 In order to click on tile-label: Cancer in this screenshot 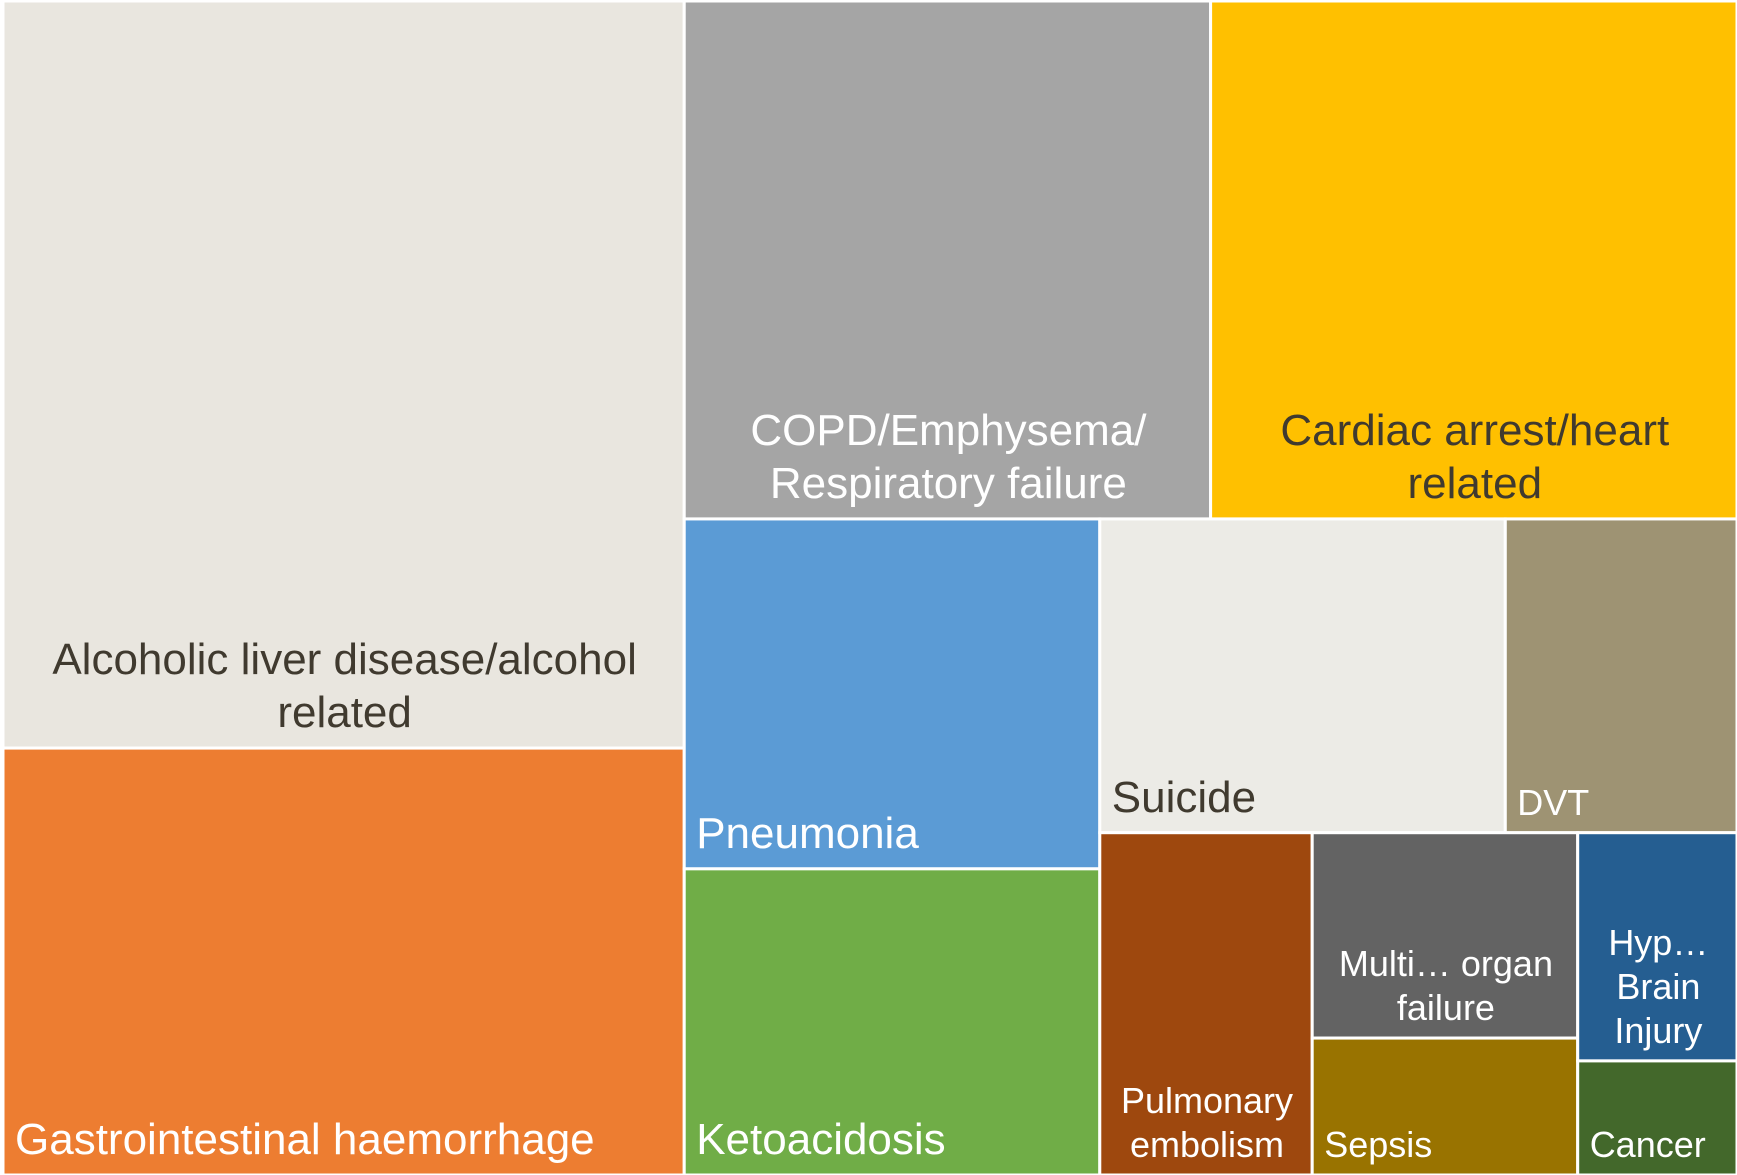, I will do `click(1647, 1145)`.